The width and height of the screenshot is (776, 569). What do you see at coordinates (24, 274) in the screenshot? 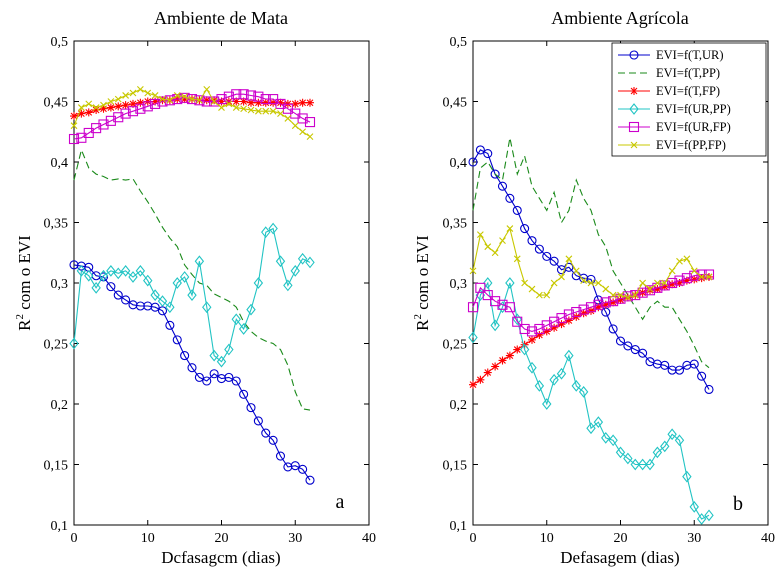
I see `y-axis-label-rest: com o EVI` at bounding box center [24, 274].